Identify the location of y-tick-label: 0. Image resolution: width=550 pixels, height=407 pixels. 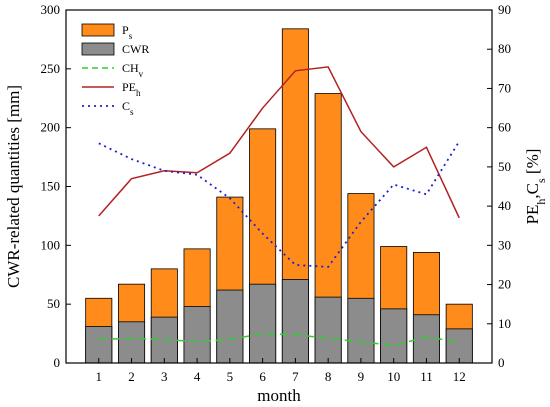
(57, 362).